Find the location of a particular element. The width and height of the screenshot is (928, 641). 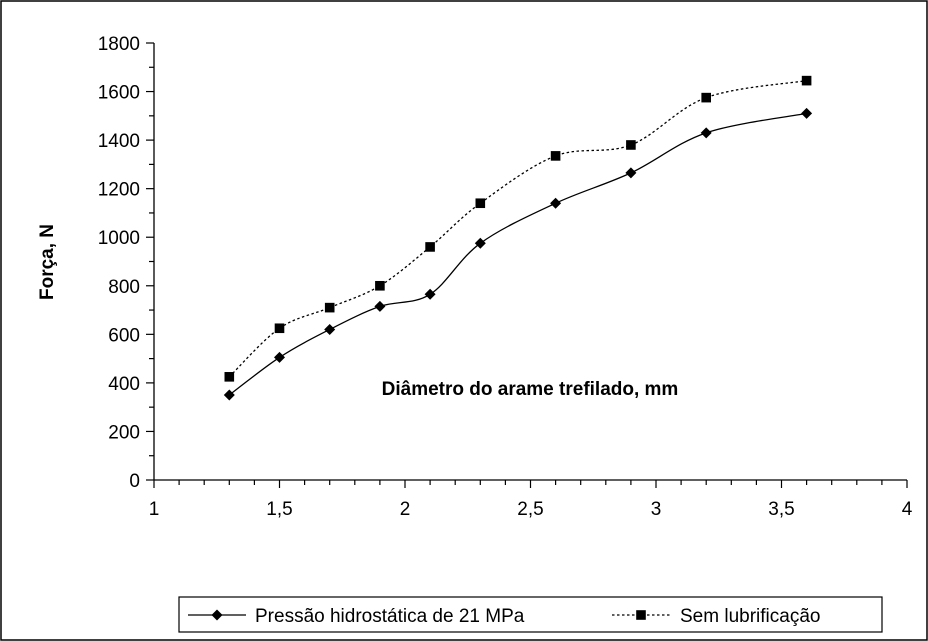

legend-label-1: Pressão hidrostática de 21 MPa is located at coordinates (390, 616).